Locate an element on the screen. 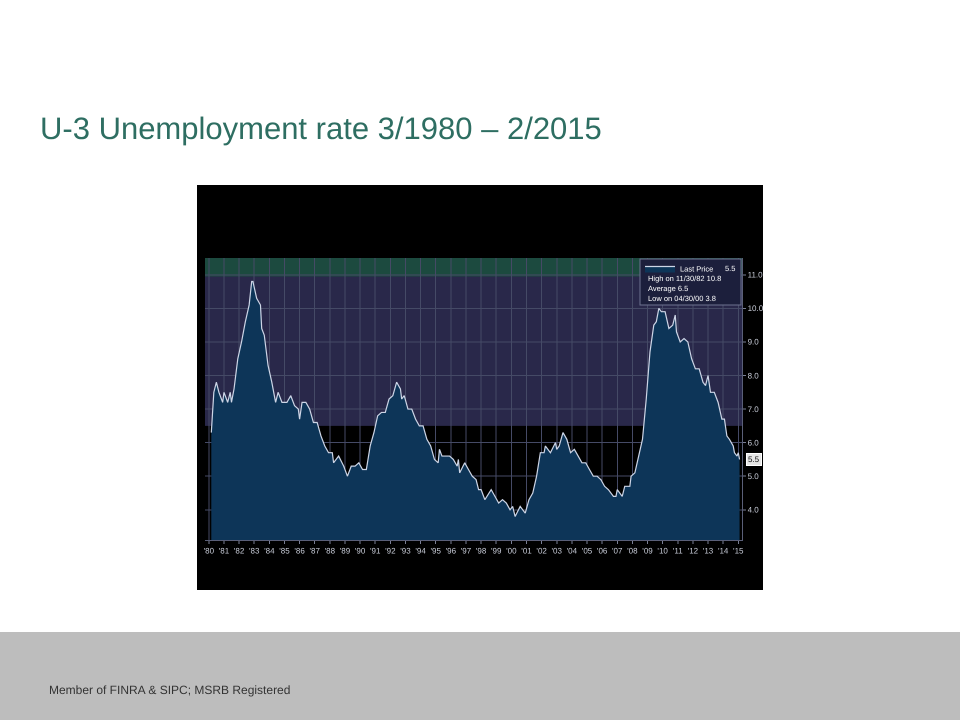  x-tick-label: '87 is located at coordinates (314, 551).